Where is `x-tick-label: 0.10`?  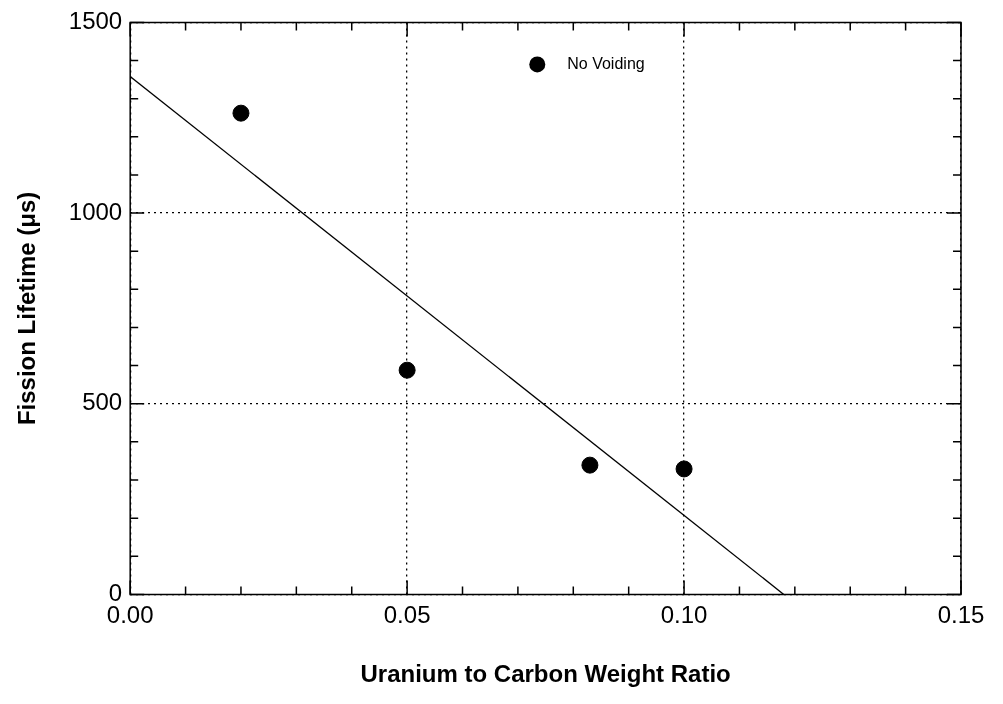
x-tick-label: 0.10 is located at coordinates (684, 615).